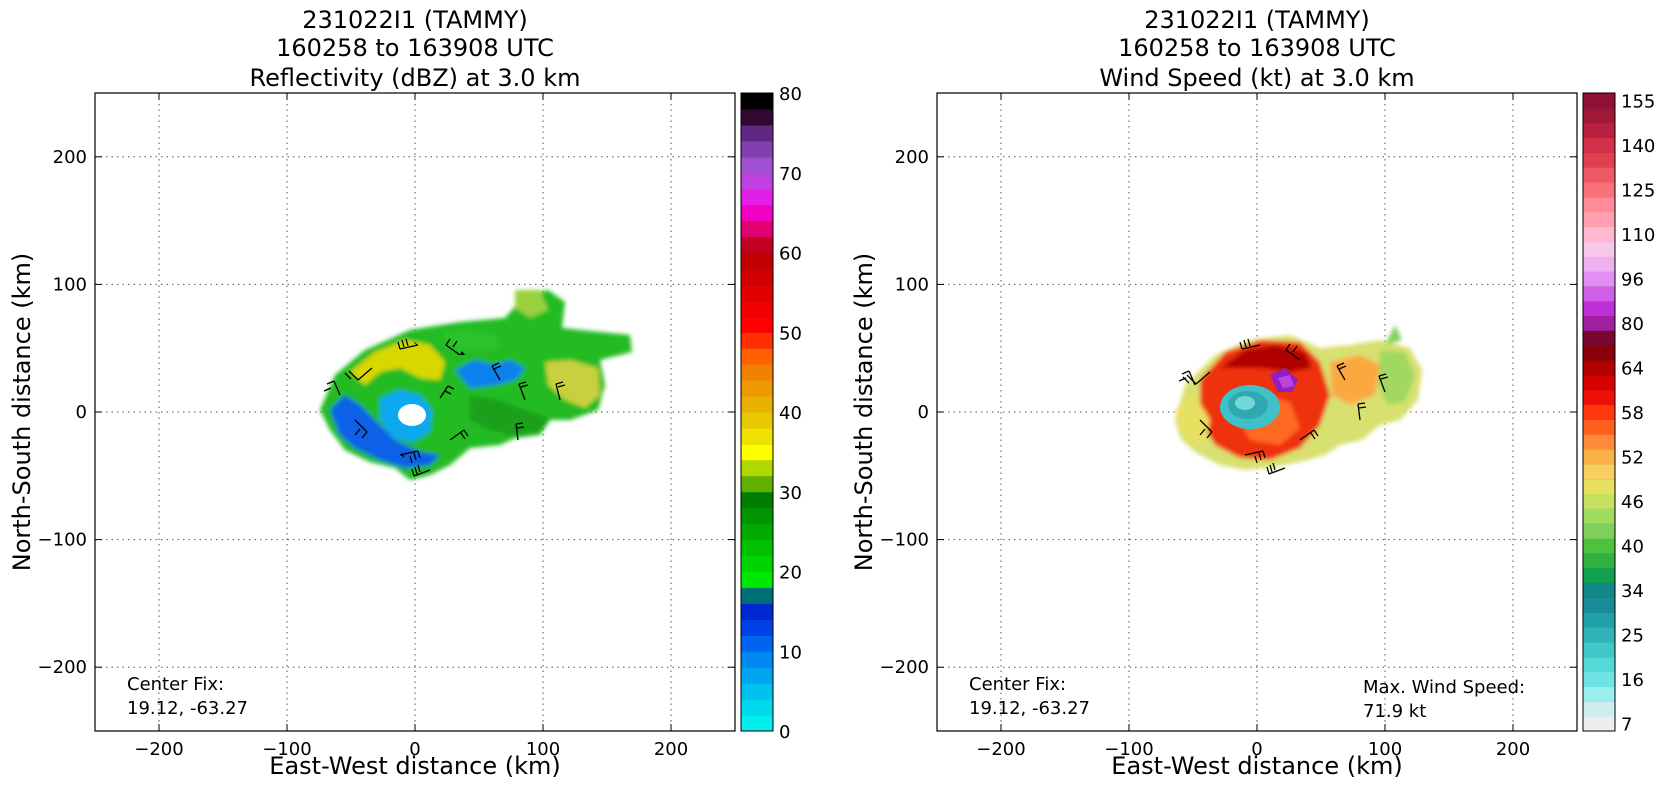 This screenshot has width=1655, height=787. I want to click on colorbar-tick-label: 20, so click(790, 573).